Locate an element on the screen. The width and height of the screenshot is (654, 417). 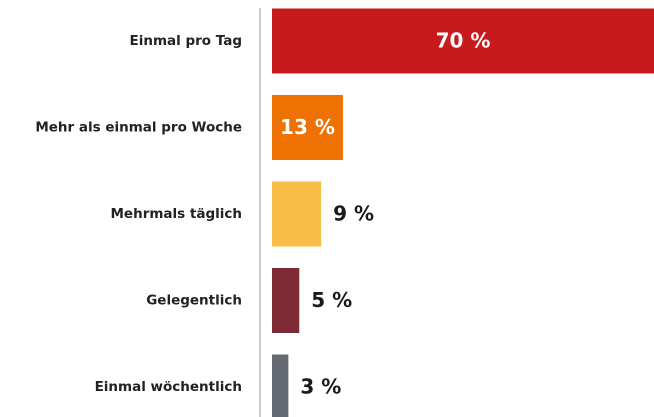
value-label: 70 % is located at coordinates (463, 41).